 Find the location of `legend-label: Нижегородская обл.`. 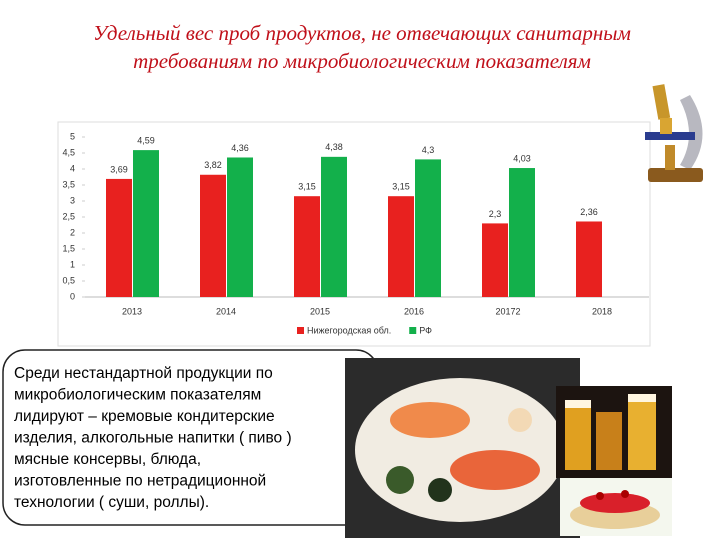

legend-label: Нижегородская обл. is located at coordinates (349, 330).